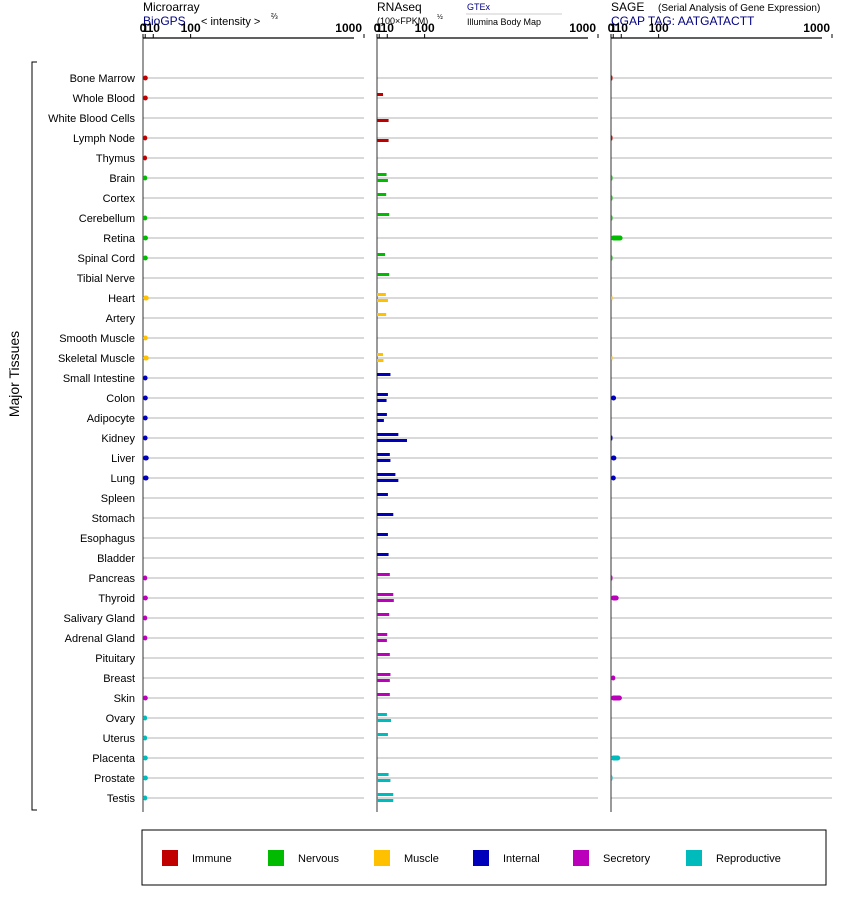 This screenshot has width=842, height=900. What do you see at coordinates (114, 779) in the screenshot?
I see `tissue-label: Prostate` at bounding box center [114, 779].